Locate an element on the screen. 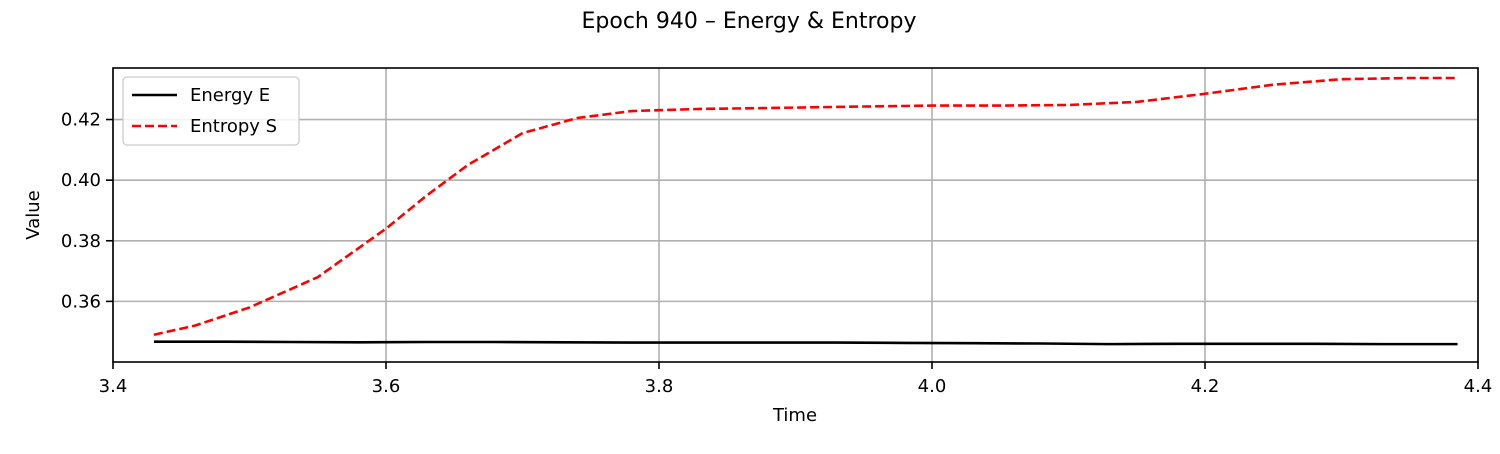  y-tick-label: 0.42 is located at coordinates (81, 120).